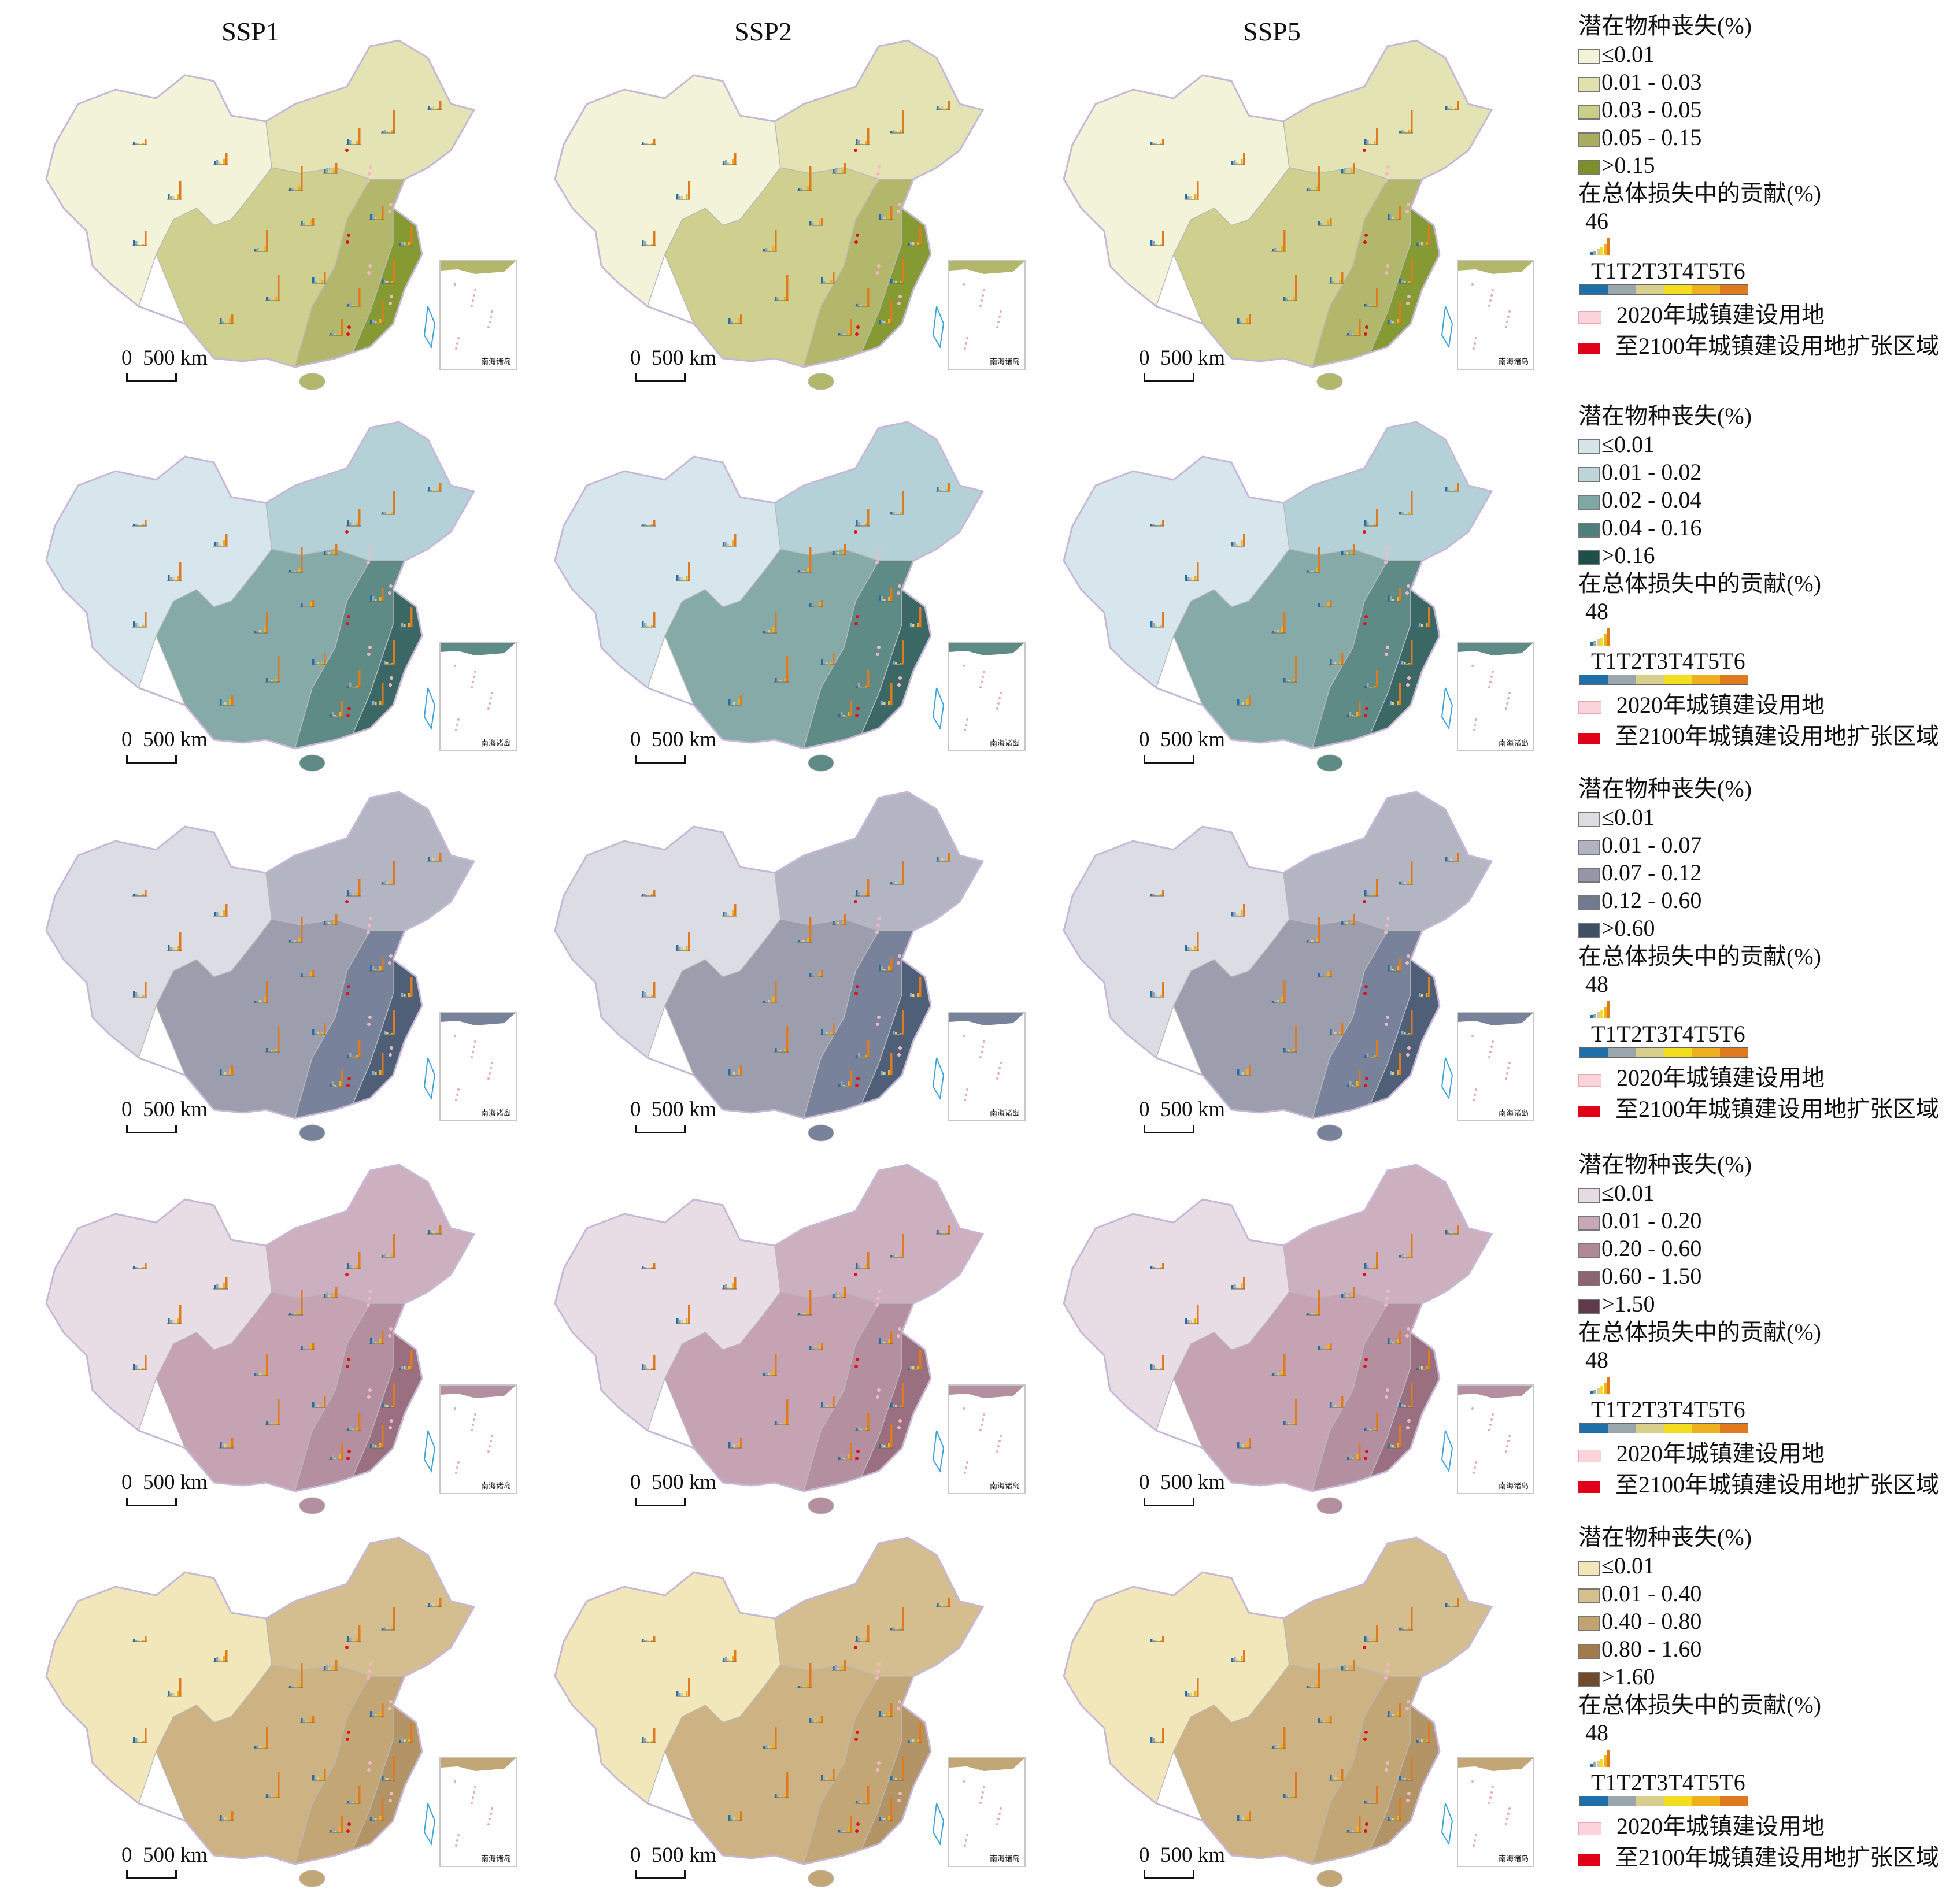 The width and height of the screenshot is (1957, 1904). What do you see at coordinates (1600, 1009) in the screenshot?
I see `bar-key-glyph` at bounding box center [1600, 1009].